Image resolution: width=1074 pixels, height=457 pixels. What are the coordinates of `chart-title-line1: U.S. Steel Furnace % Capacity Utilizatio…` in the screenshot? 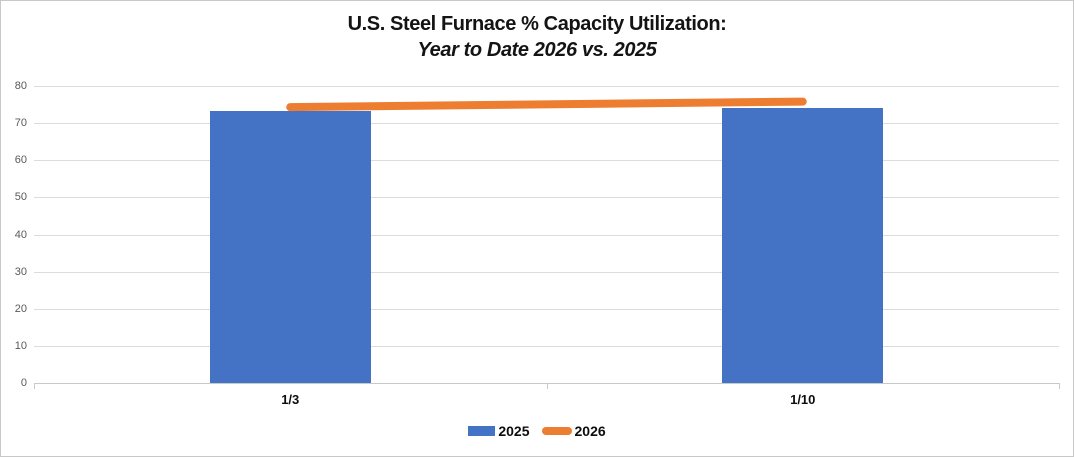 It's located at (537, 24).